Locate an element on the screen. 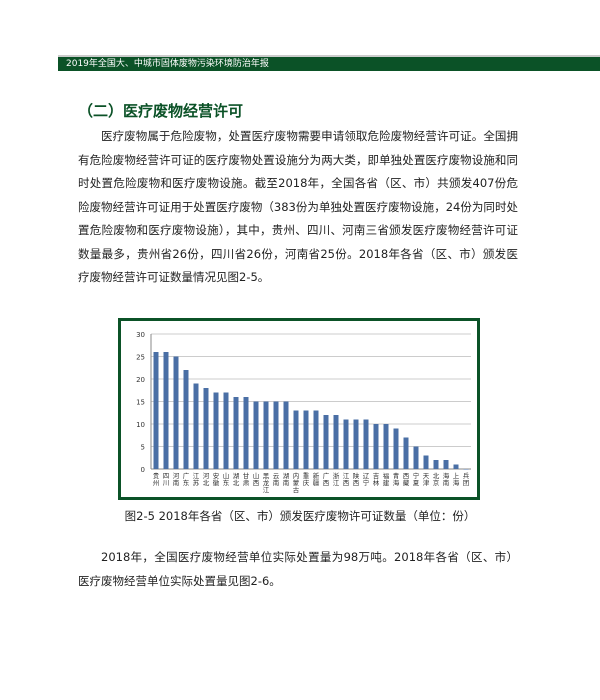  x-tick-label: 四川 is located at coordinates (166, 479).